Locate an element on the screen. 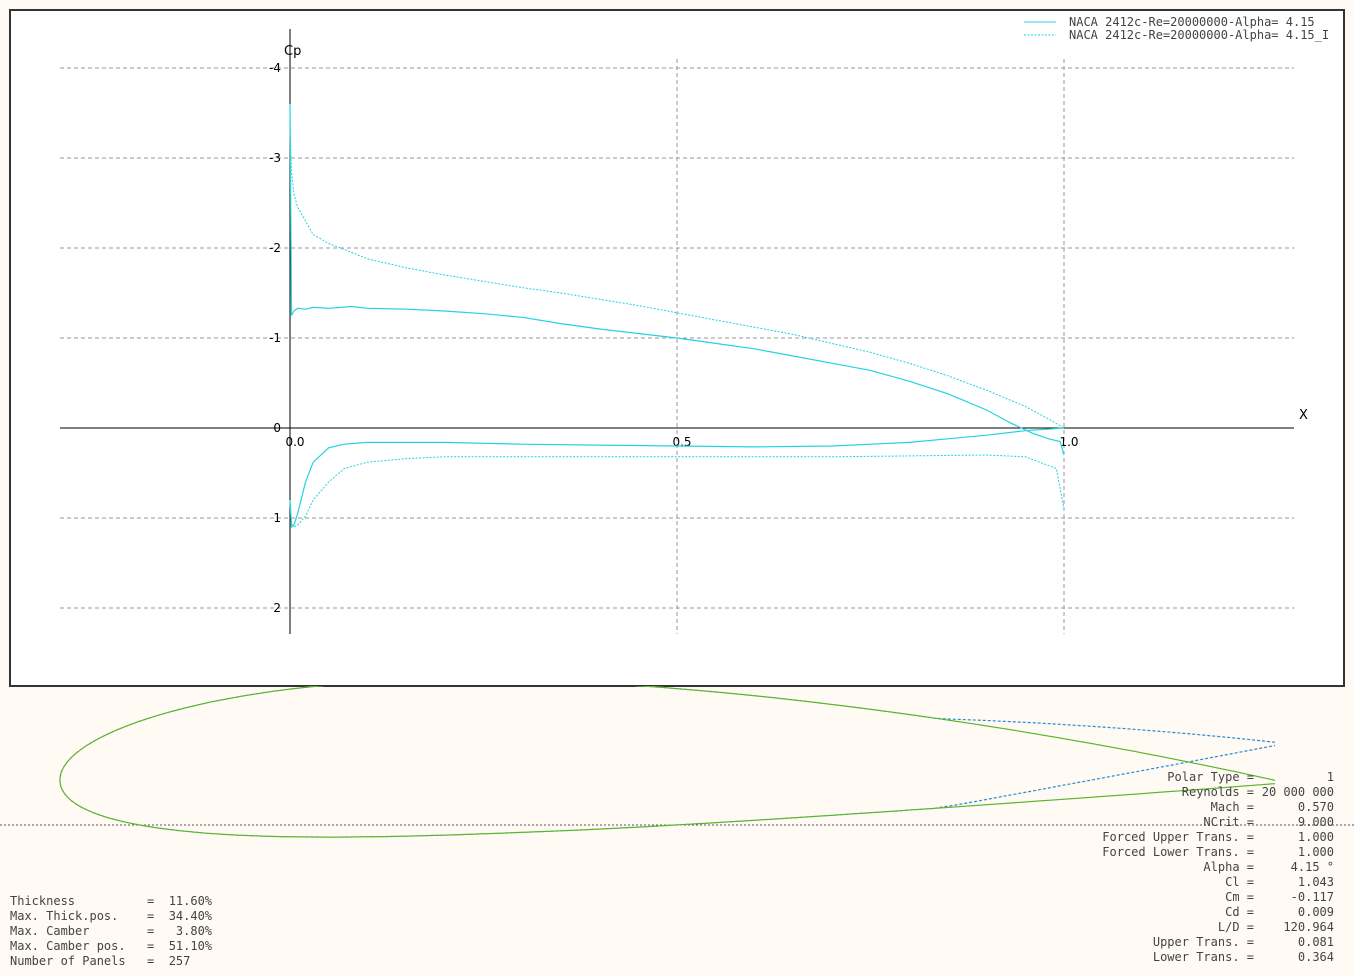 The image size is (1354, 976). polar-label: L/D = is located at coordinates (1235, 927).